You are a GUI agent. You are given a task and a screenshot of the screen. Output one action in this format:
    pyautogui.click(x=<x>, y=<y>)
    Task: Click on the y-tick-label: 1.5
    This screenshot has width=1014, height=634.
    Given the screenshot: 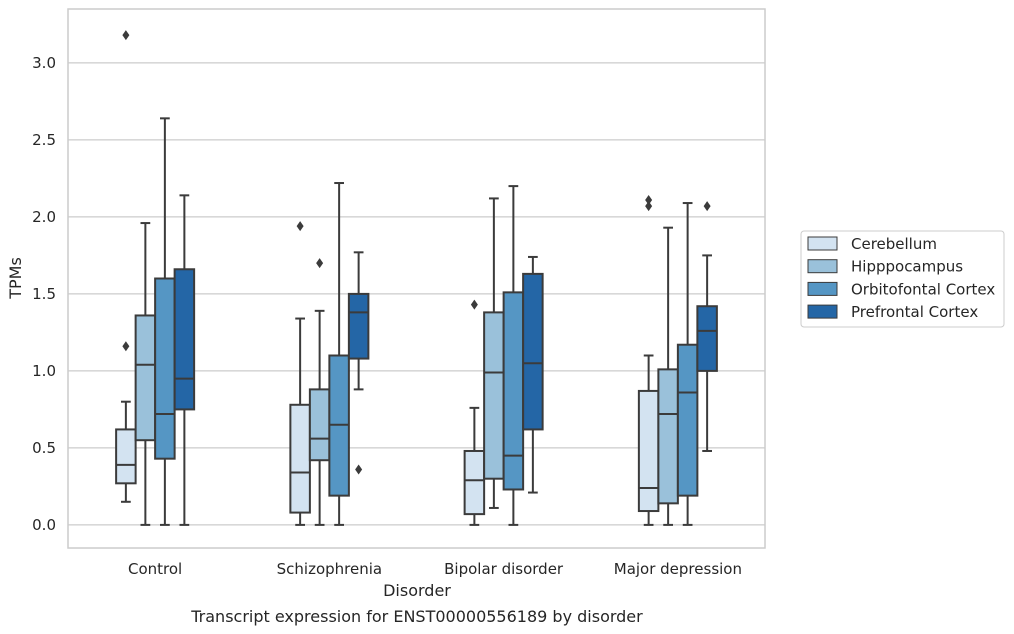 What is the action you would take?
    pyautogui.click(x=44, y=294)
    